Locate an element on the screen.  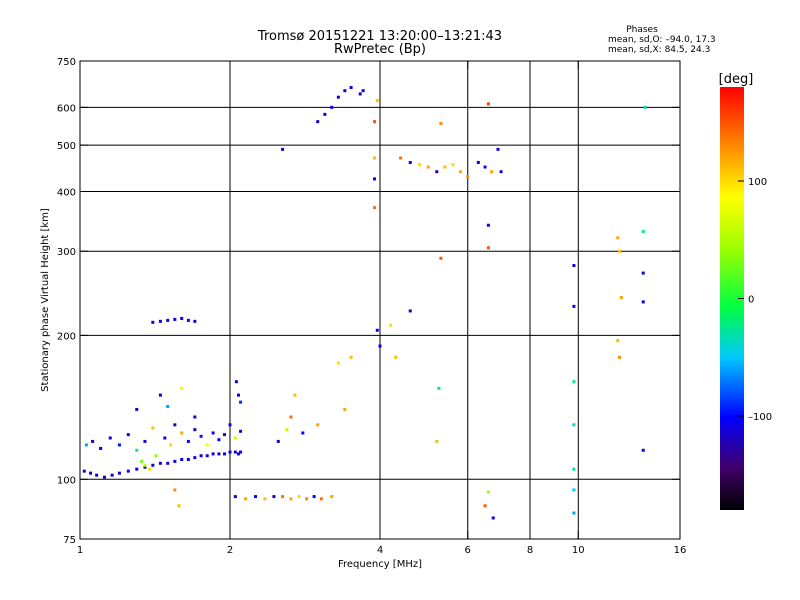
stats-x-mode: mean, sd,X: 84.5, 24.3 is located at coordinates (659, 50).